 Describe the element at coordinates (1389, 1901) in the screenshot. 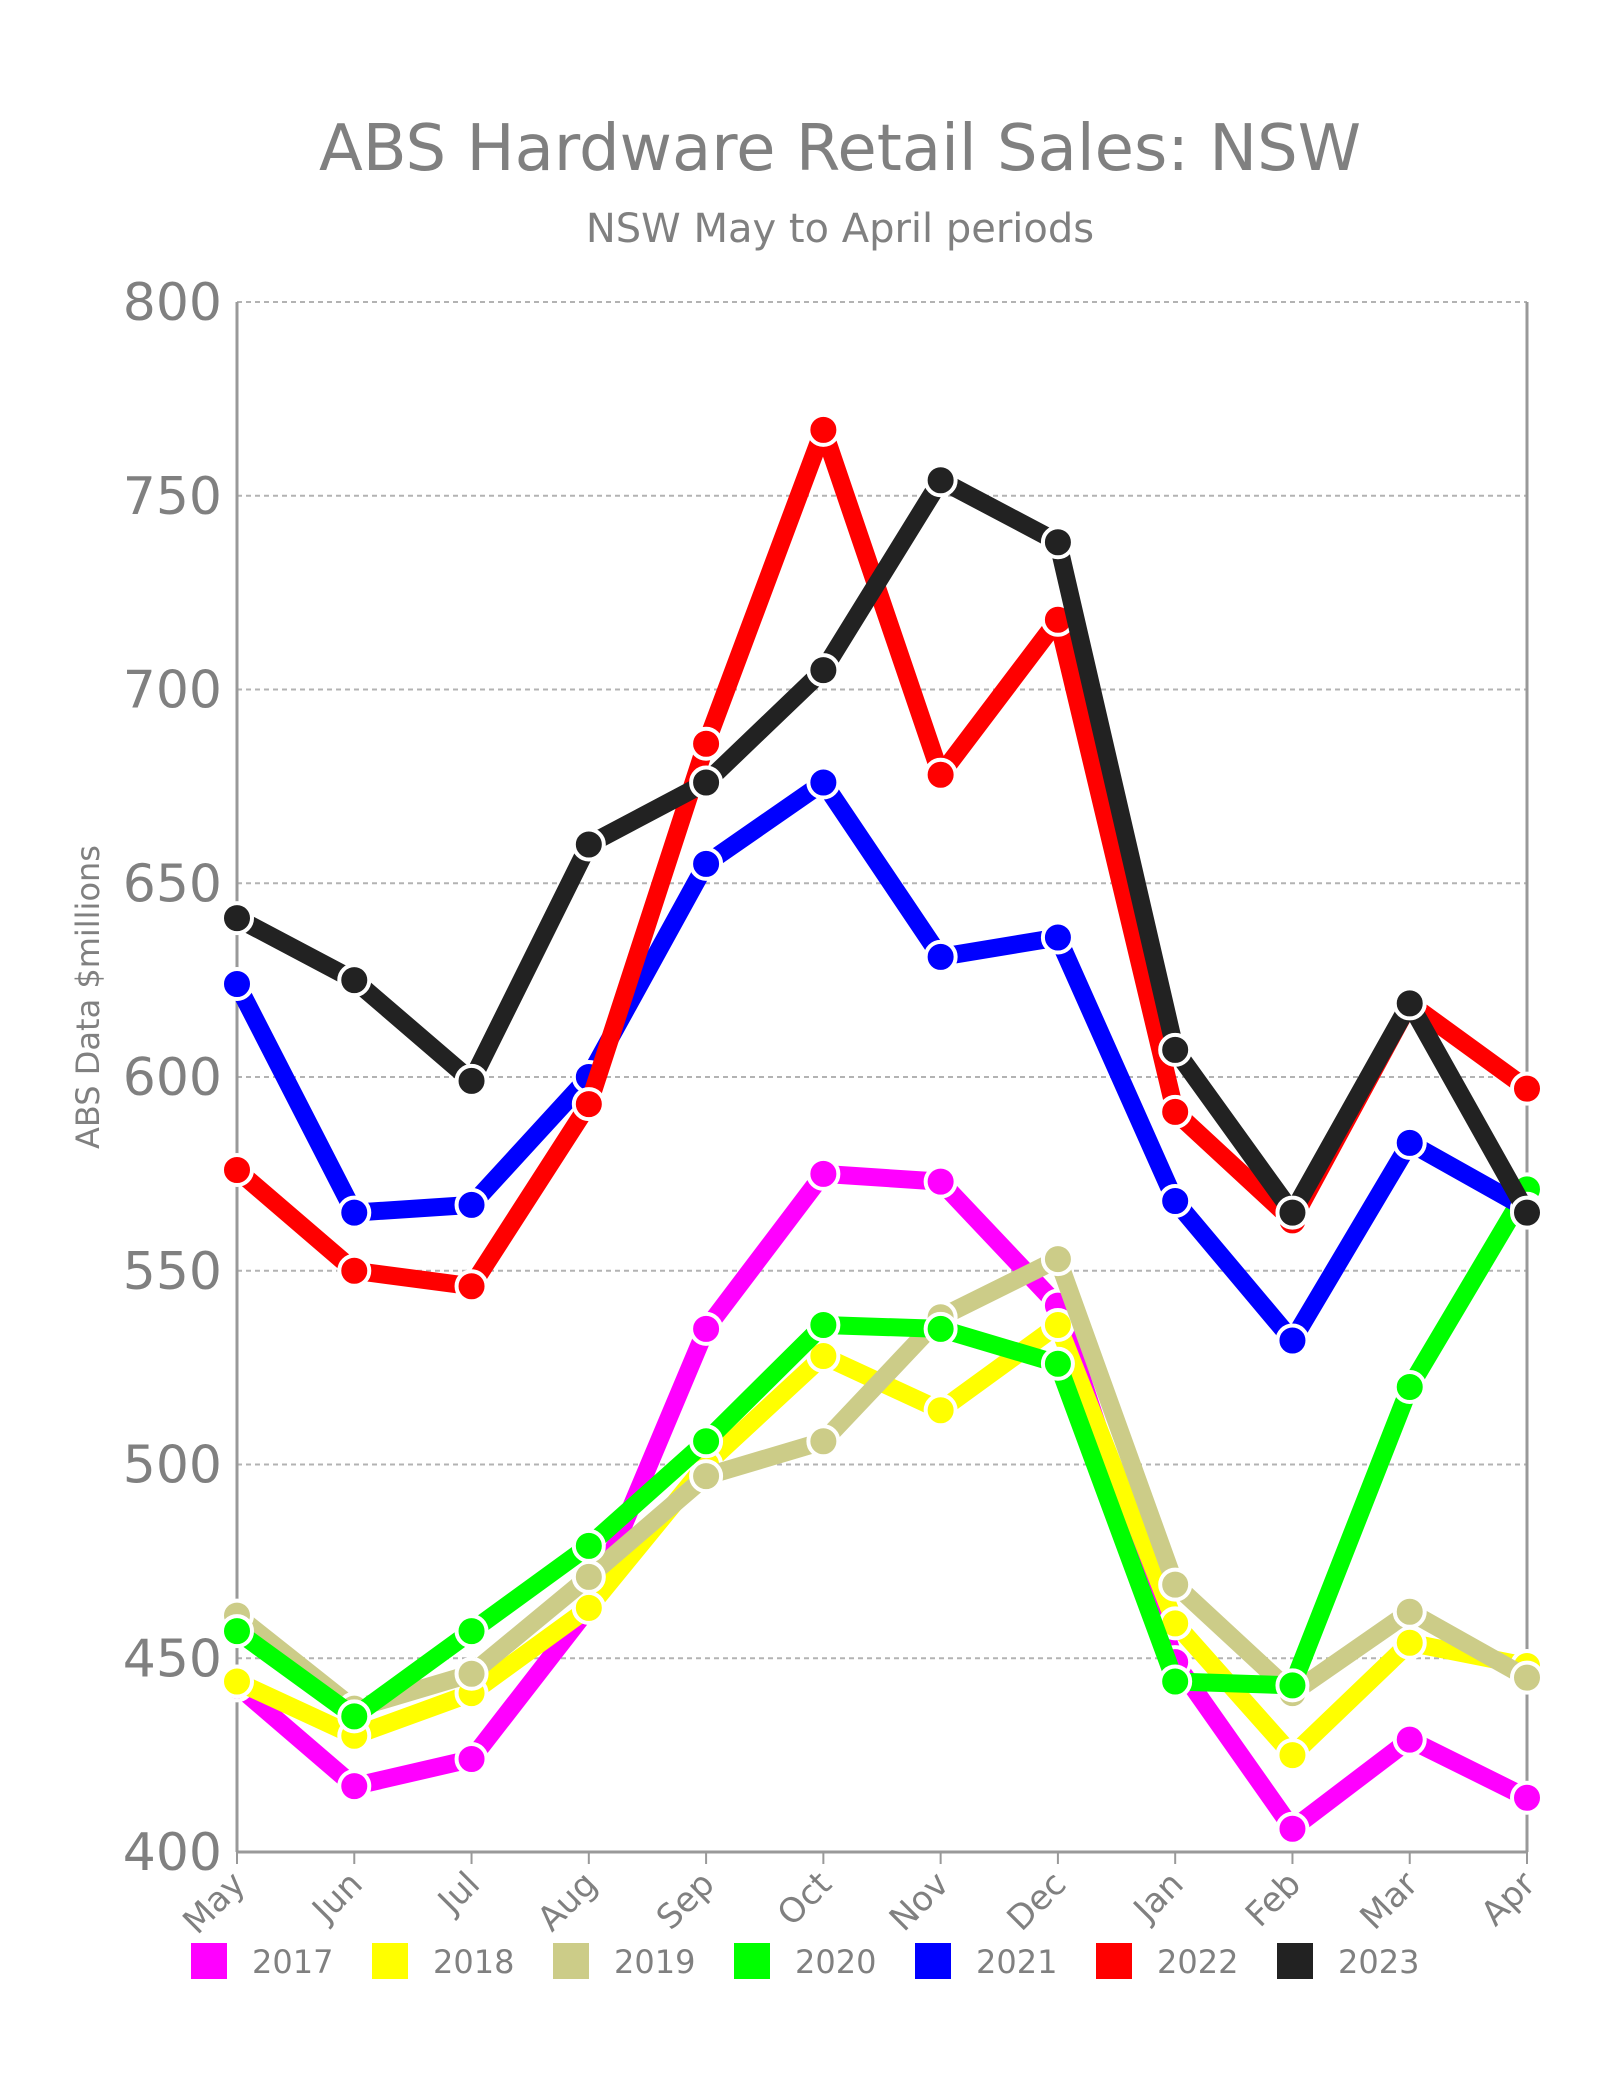

I see `x-tick-label: Mar` at that location.